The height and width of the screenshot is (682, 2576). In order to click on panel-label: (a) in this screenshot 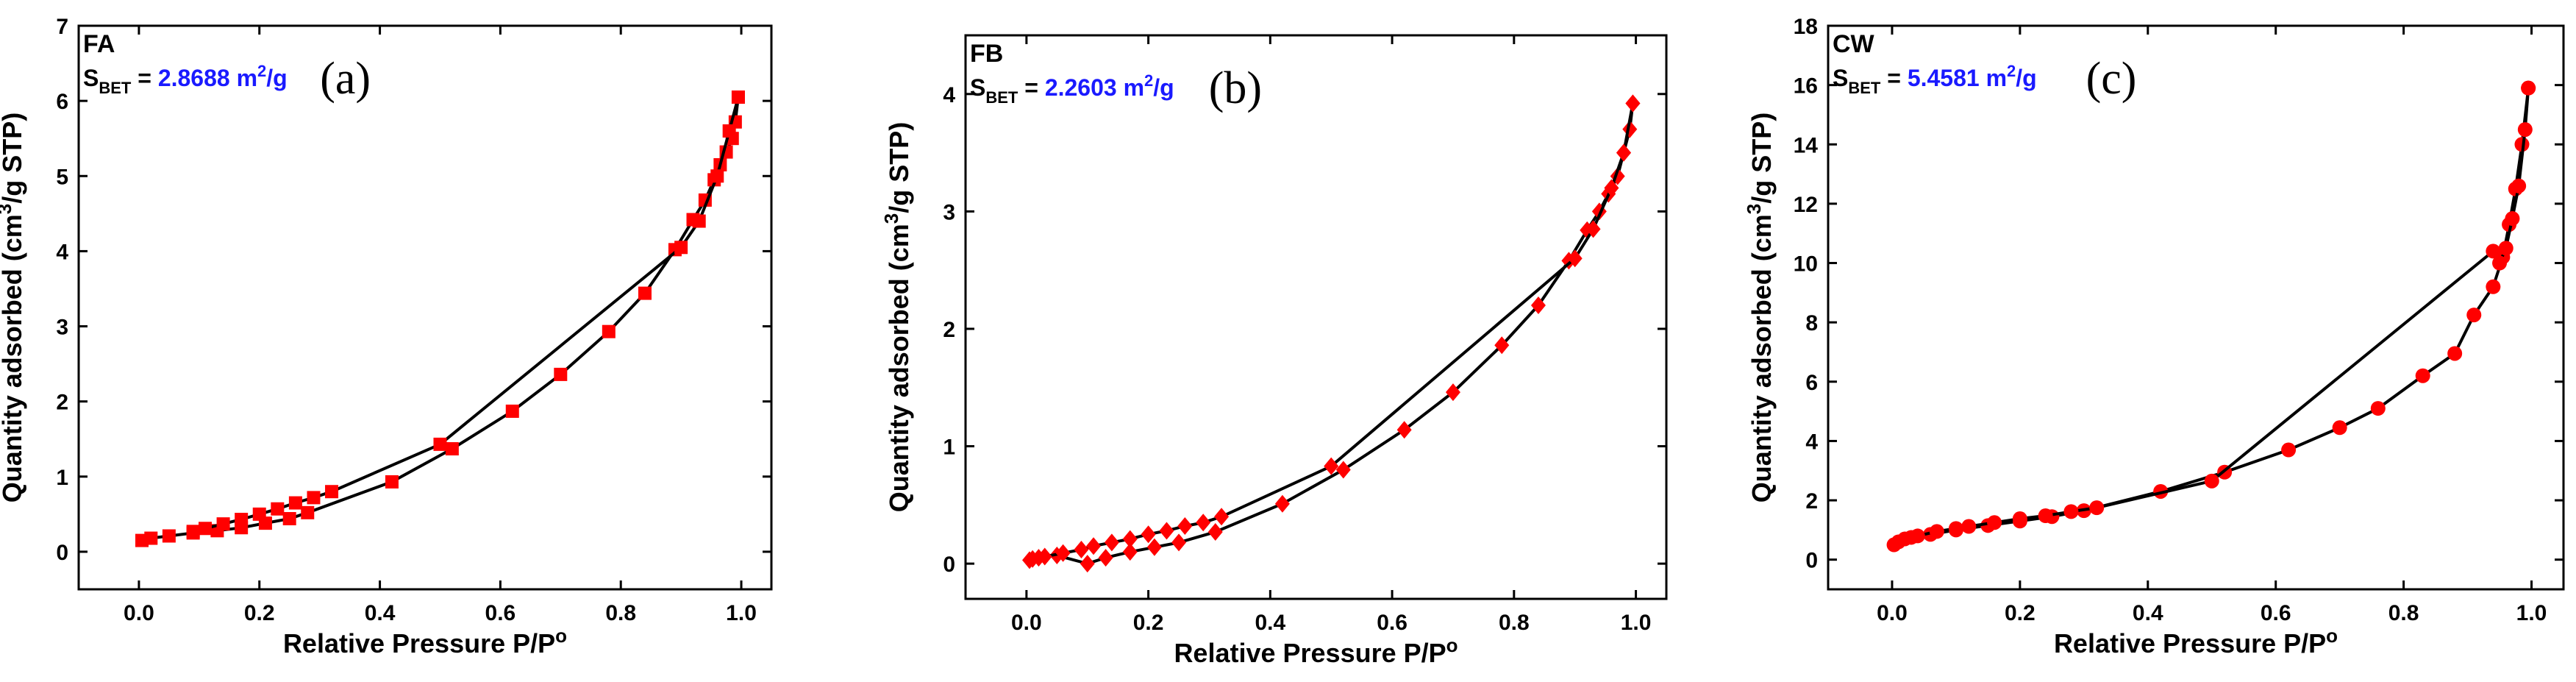, I will do `click(345, 79)`.